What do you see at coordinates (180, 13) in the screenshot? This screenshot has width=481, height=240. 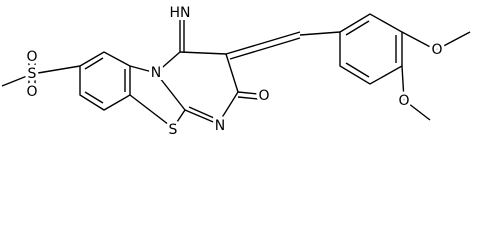 I see `atom-label: HN` at bounding box center [180, 13].